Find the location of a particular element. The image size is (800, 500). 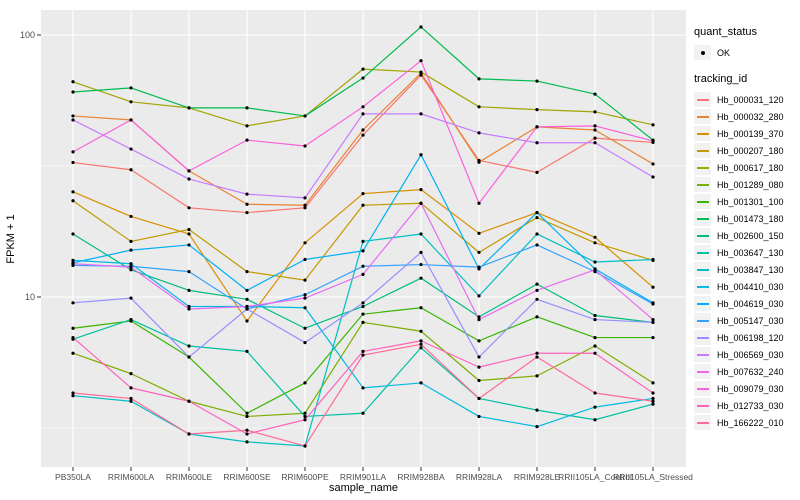

x-tick-label: RRII105LA_Stressed is located at coordinates (653, 477).